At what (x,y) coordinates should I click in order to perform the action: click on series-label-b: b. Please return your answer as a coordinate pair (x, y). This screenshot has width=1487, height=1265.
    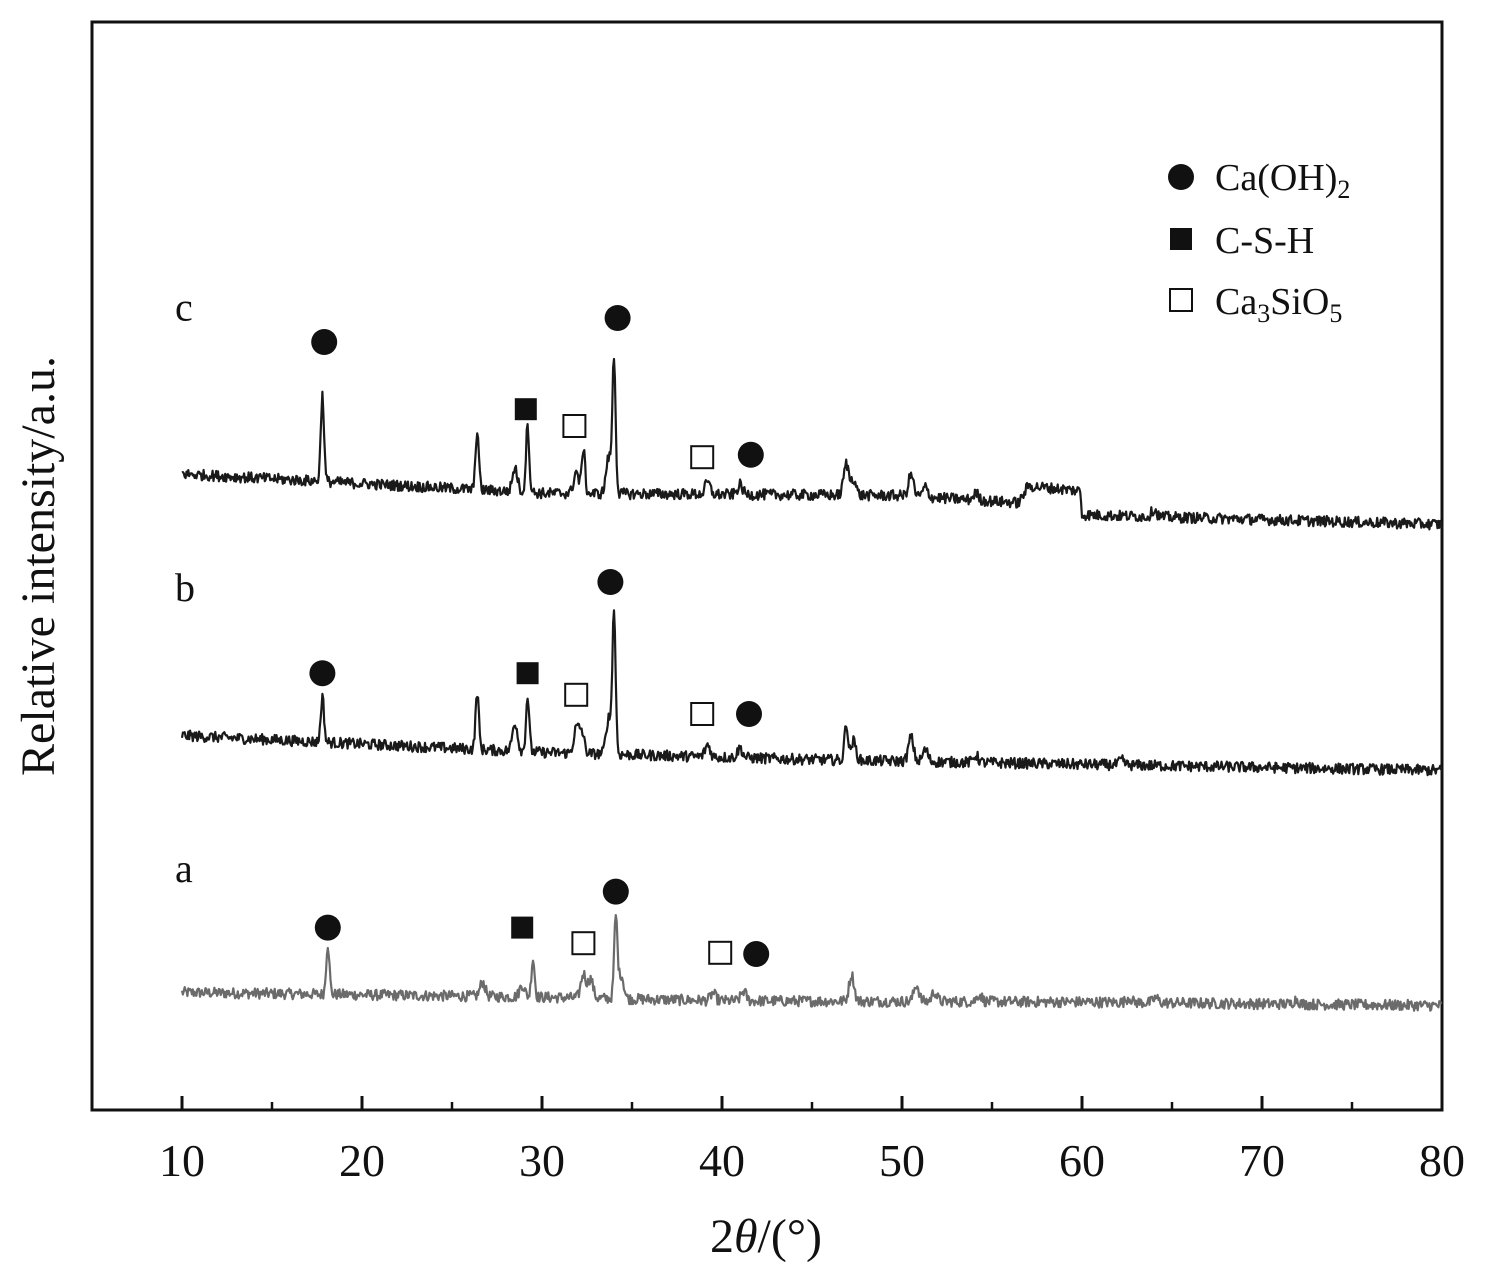
    Looking at the image, I should click on (185, 587).